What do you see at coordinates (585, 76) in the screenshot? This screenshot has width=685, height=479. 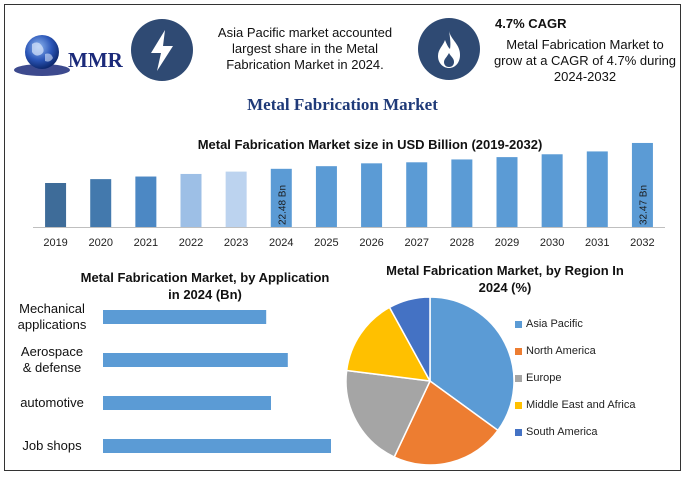 I see `box2-line-3: 2024-2032` at bounding box center [585, 76].